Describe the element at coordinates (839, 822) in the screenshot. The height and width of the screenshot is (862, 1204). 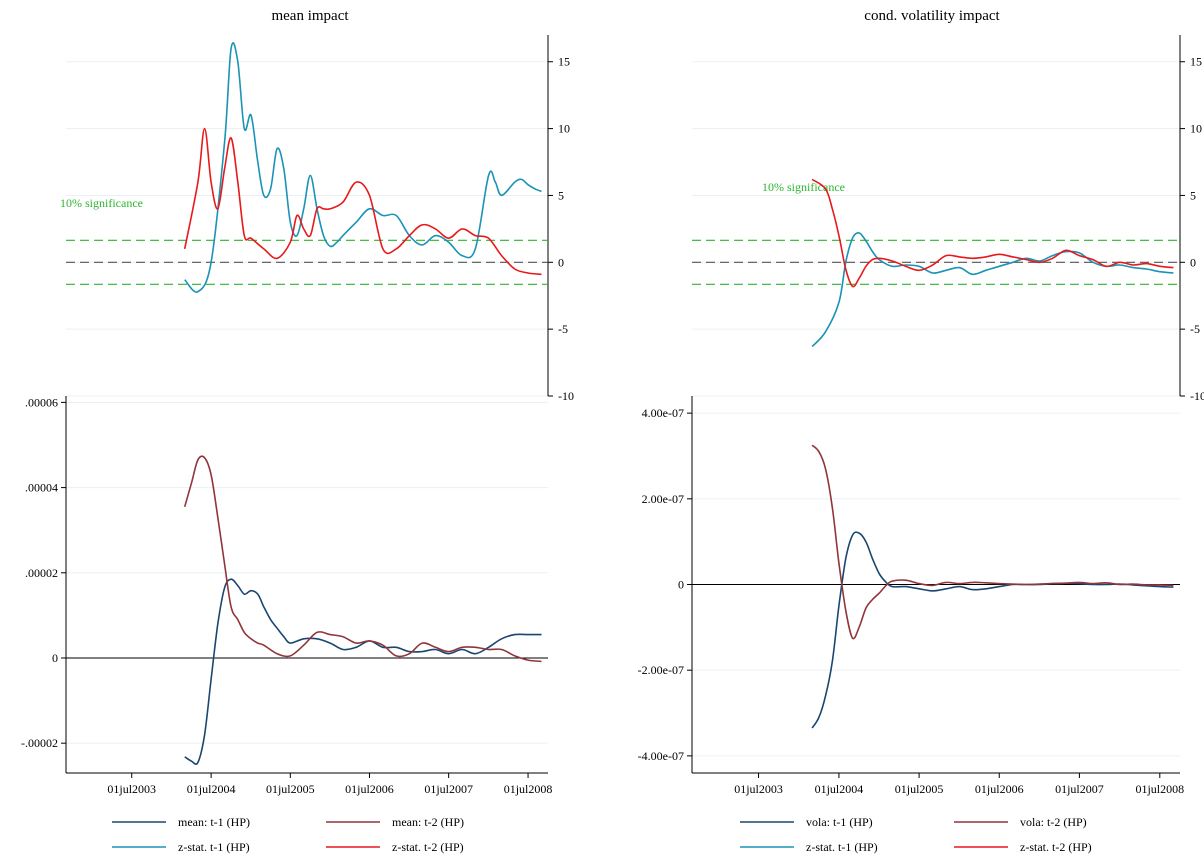
I see `legend-label: vola: t-1 (HP)` at that location.